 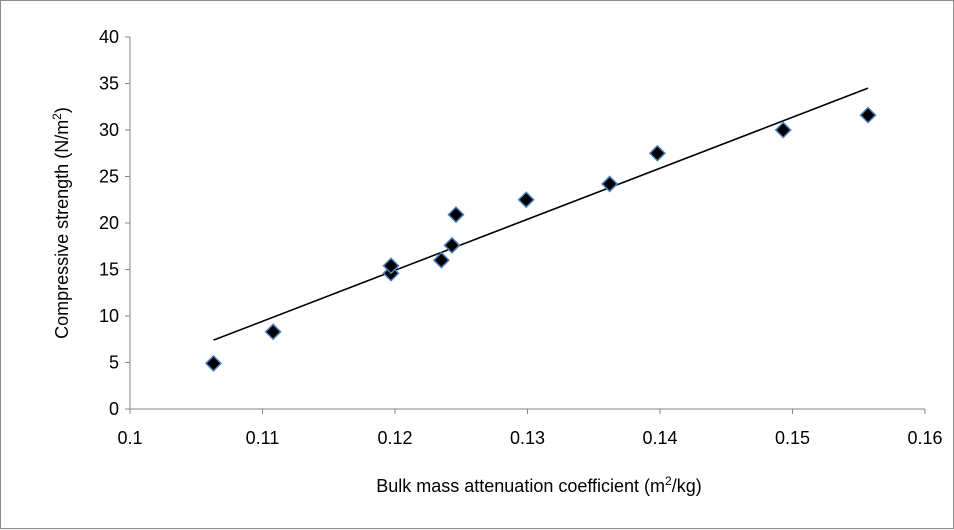 What do you see at coordinates (109, 316) in the screenshot?
I see `y-tick-label: 10` at bounding box center [109, 316].